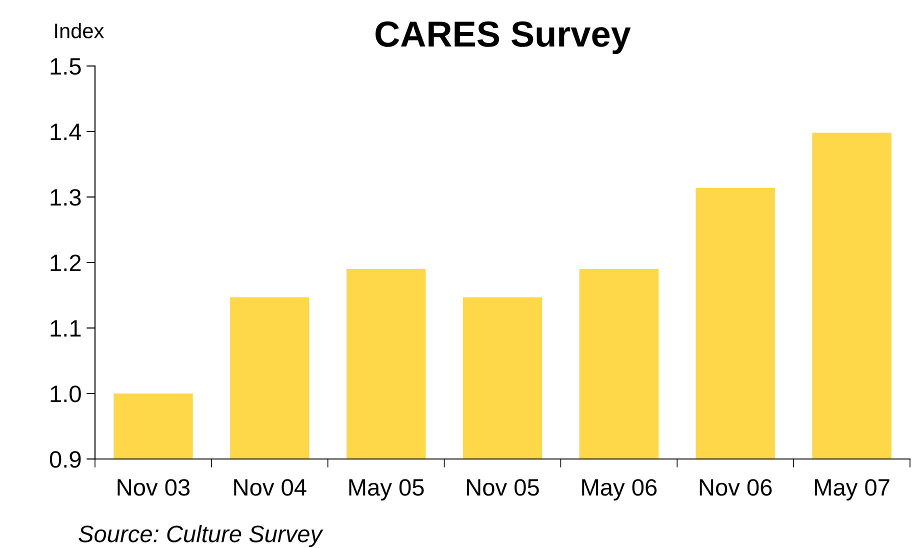 The image size is (922, 548). What do you see at coordinates (270, 487) in the screenshot?
I see `x-tick-label: Nov 04` at bounding box center [270, 487].